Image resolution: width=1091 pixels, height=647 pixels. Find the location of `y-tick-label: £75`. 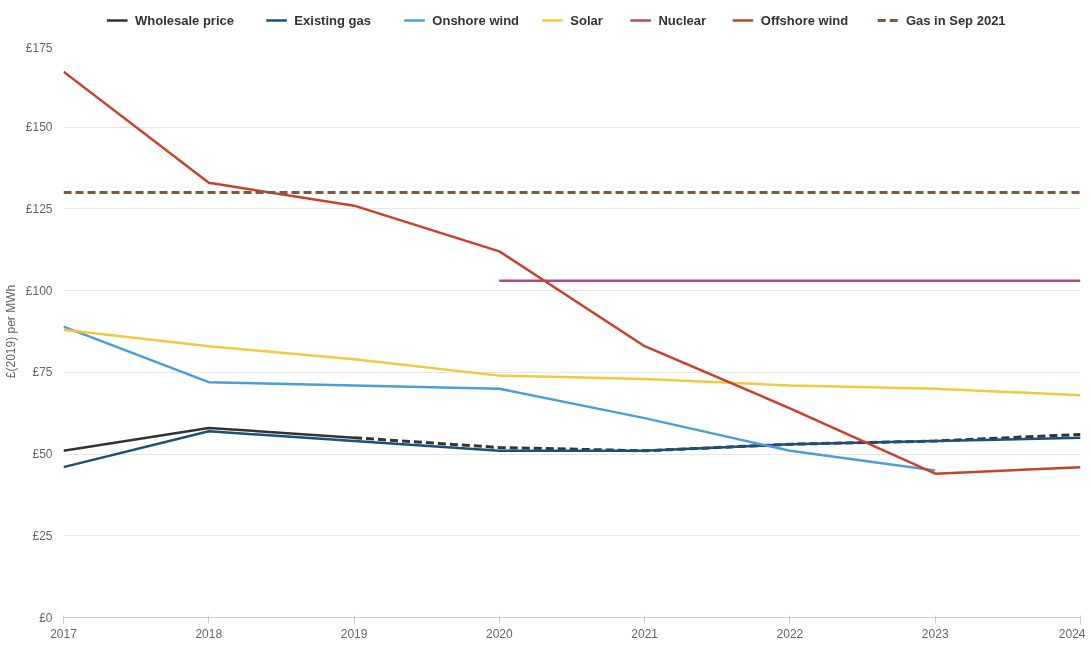

y-tick-label: £75 is located at coordinates (42, 372).